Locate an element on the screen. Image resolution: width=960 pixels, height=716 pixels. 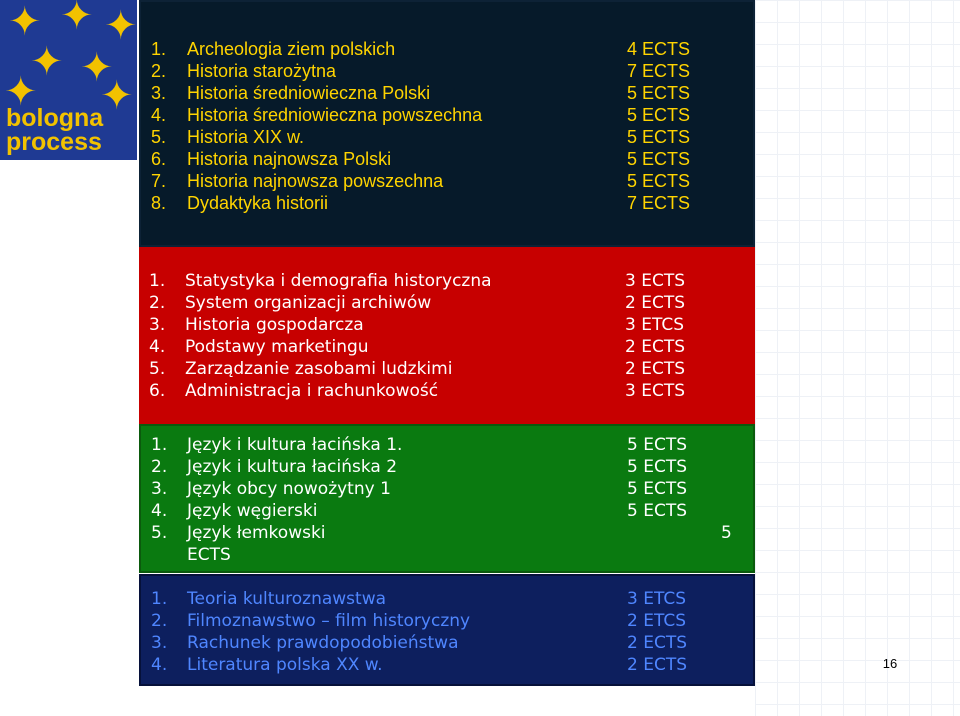
ects-value: 5 is located at coordinates (726, 533).